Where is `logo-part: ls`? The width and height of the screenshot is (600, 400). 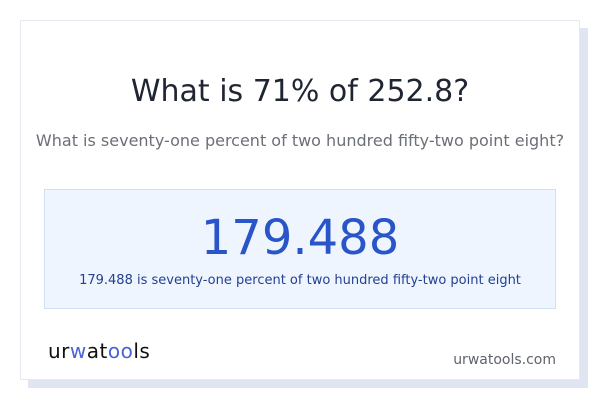
logo-part: ls is located at coordinates (142, 351).